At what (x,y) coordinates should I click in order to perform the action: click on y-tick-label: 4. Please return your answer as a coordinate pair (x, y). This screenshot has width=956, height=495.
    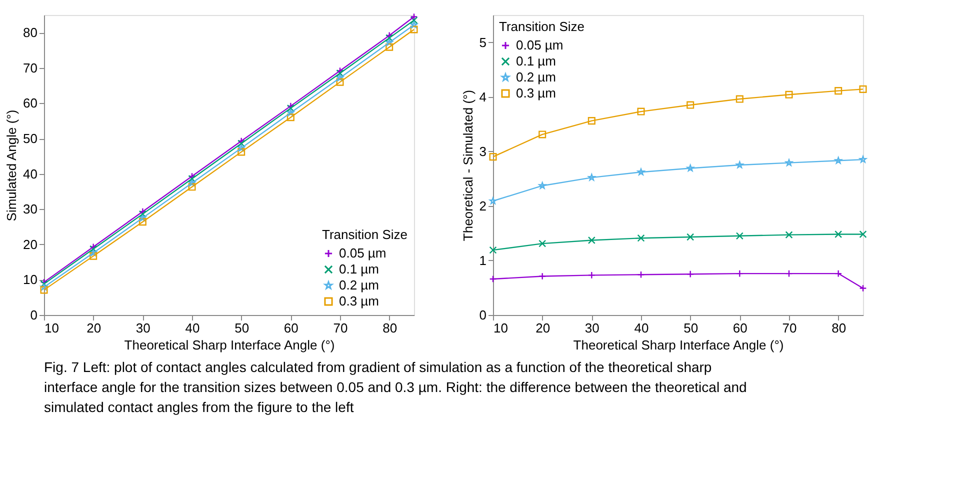
    Looking at the image, I should click on (482, 96).